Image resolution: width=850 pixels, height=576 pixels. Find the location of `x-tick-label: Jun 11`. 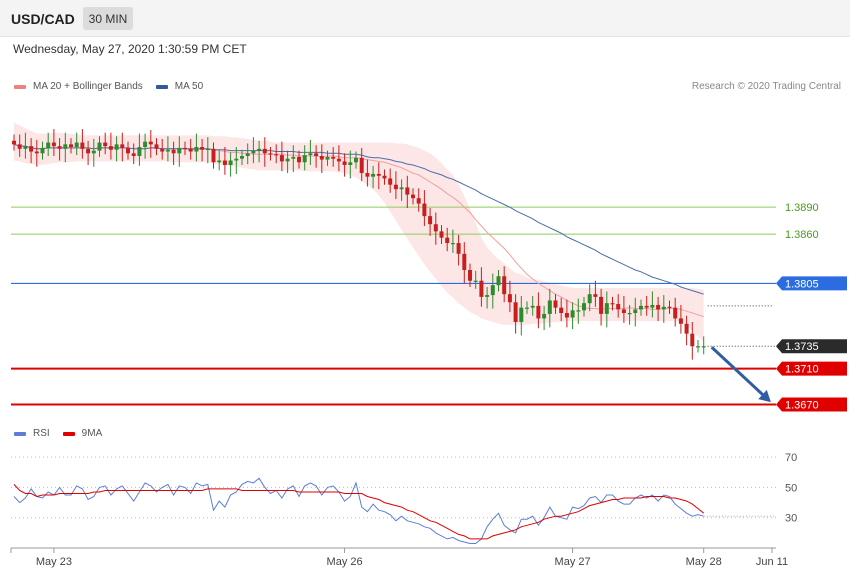

x-tick-label: Jun 11 is located at coordinates (772, 562).